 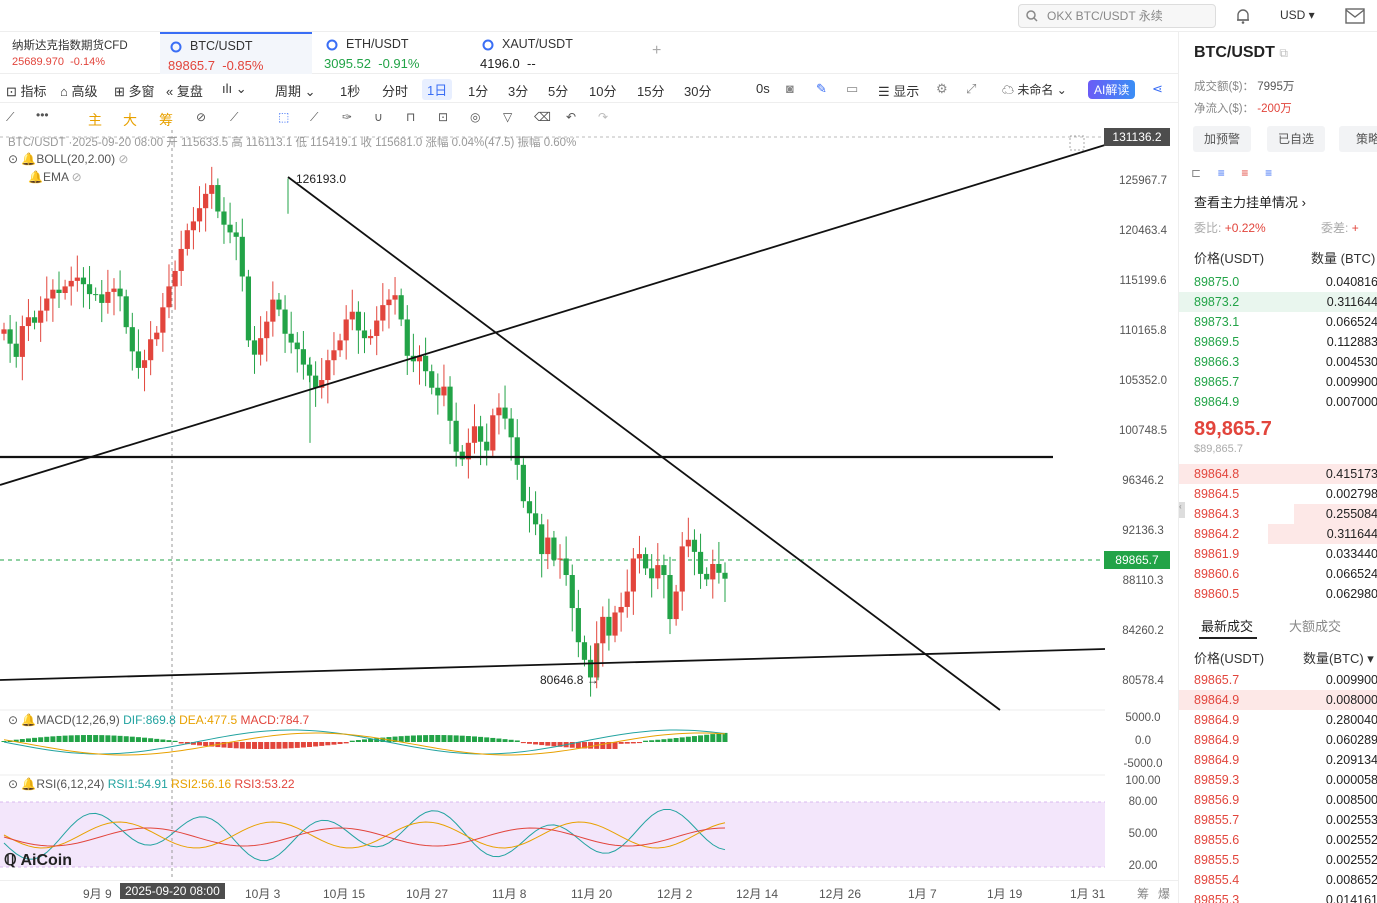 What do you see at coordinates (899, 91) in the screenshot?
I see `display-button: ☰ 显示` at bounding box center [899, 91].